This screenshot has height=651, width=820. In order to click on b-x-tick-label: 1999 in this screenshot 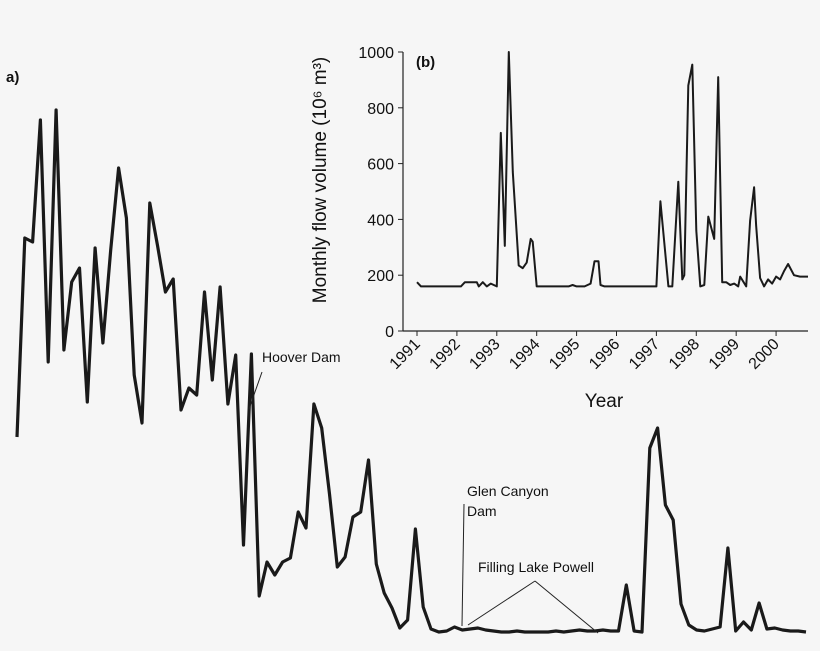, I will do `click(724, 354)`.